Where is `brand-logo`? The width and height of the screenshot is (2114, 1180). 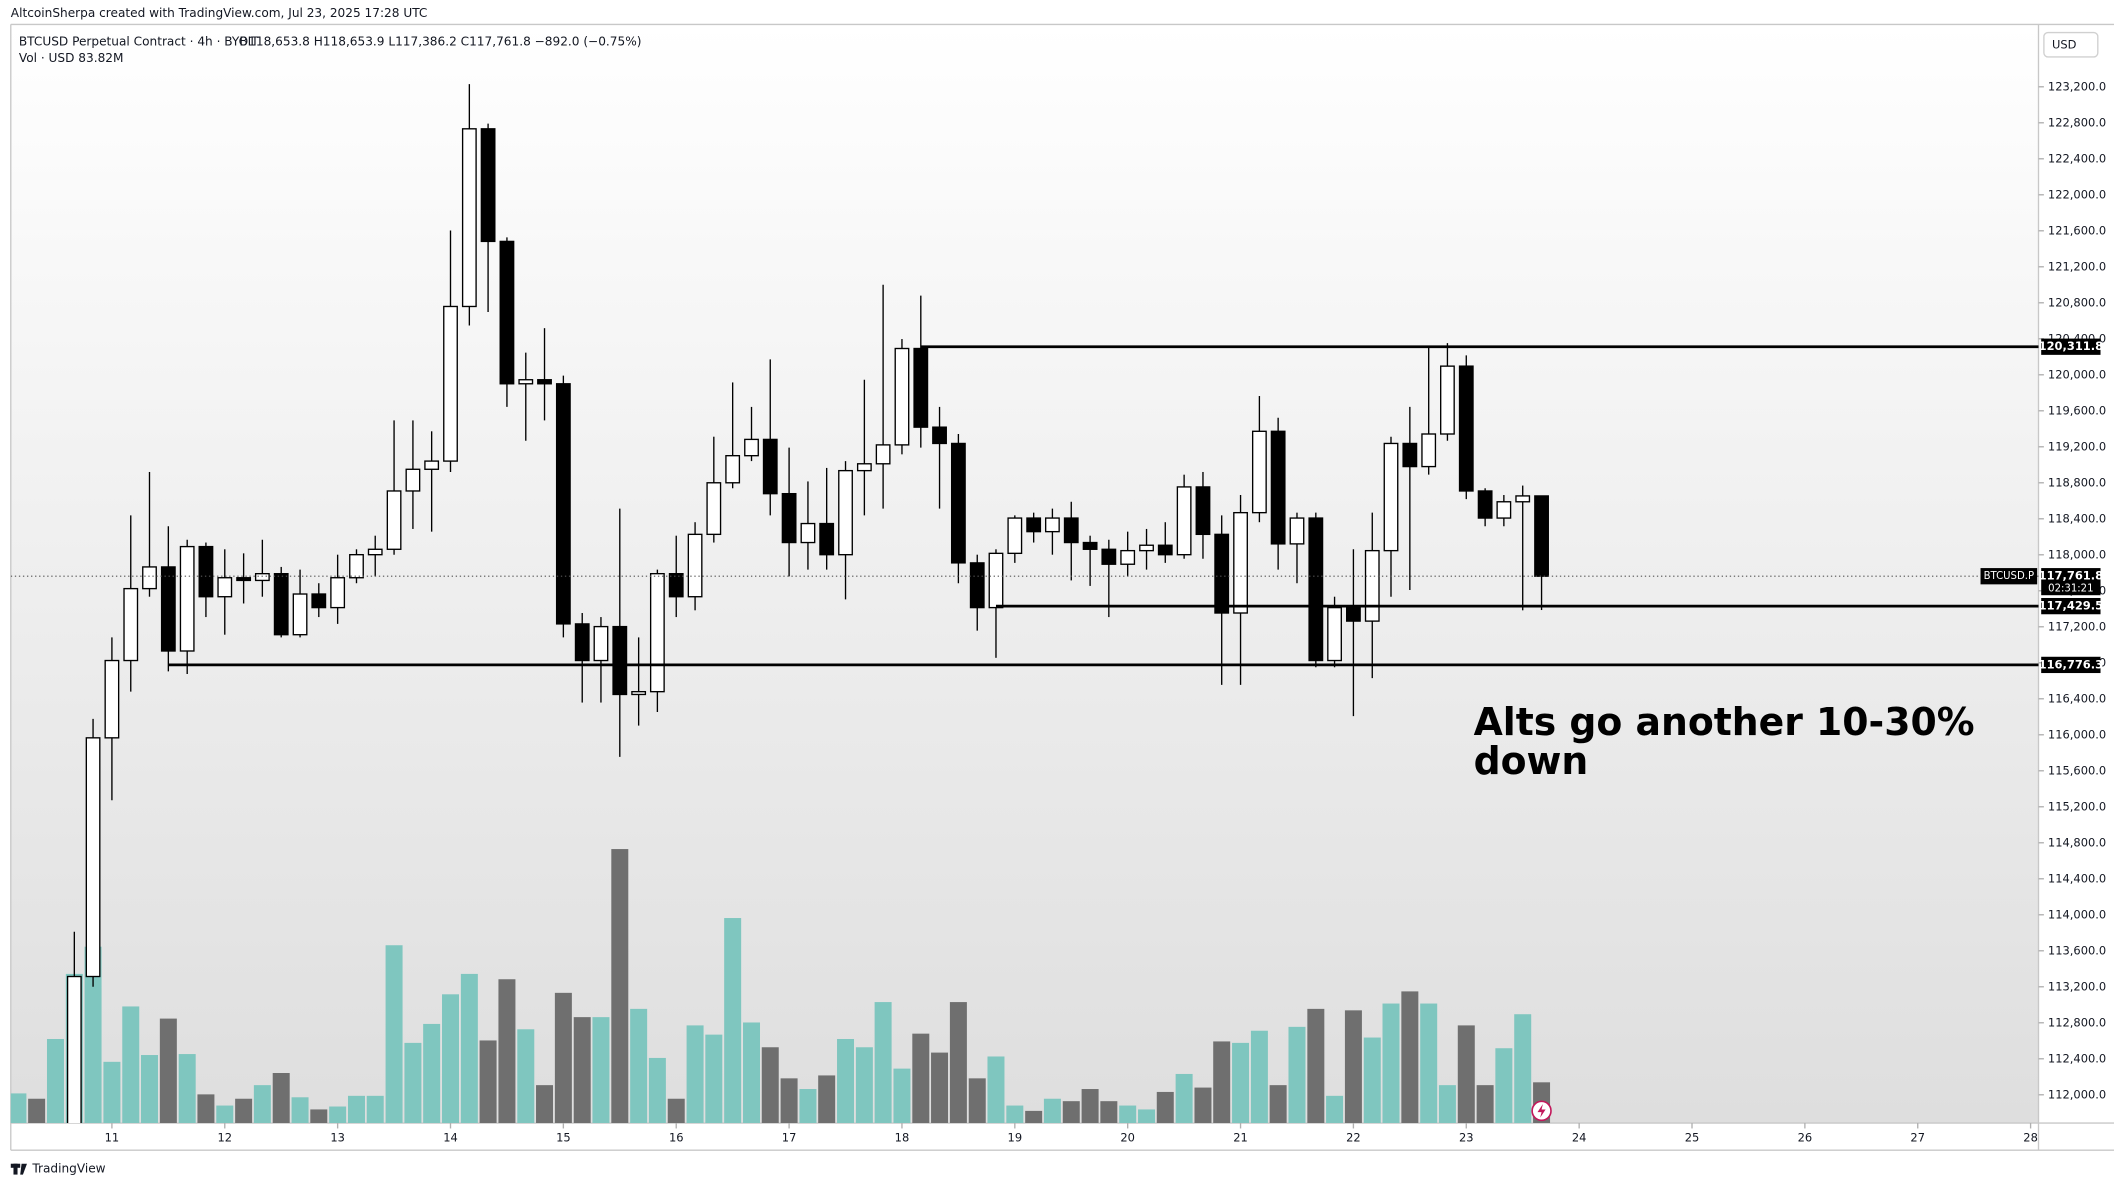 brand-logo is located at coordinates (18, 1169).